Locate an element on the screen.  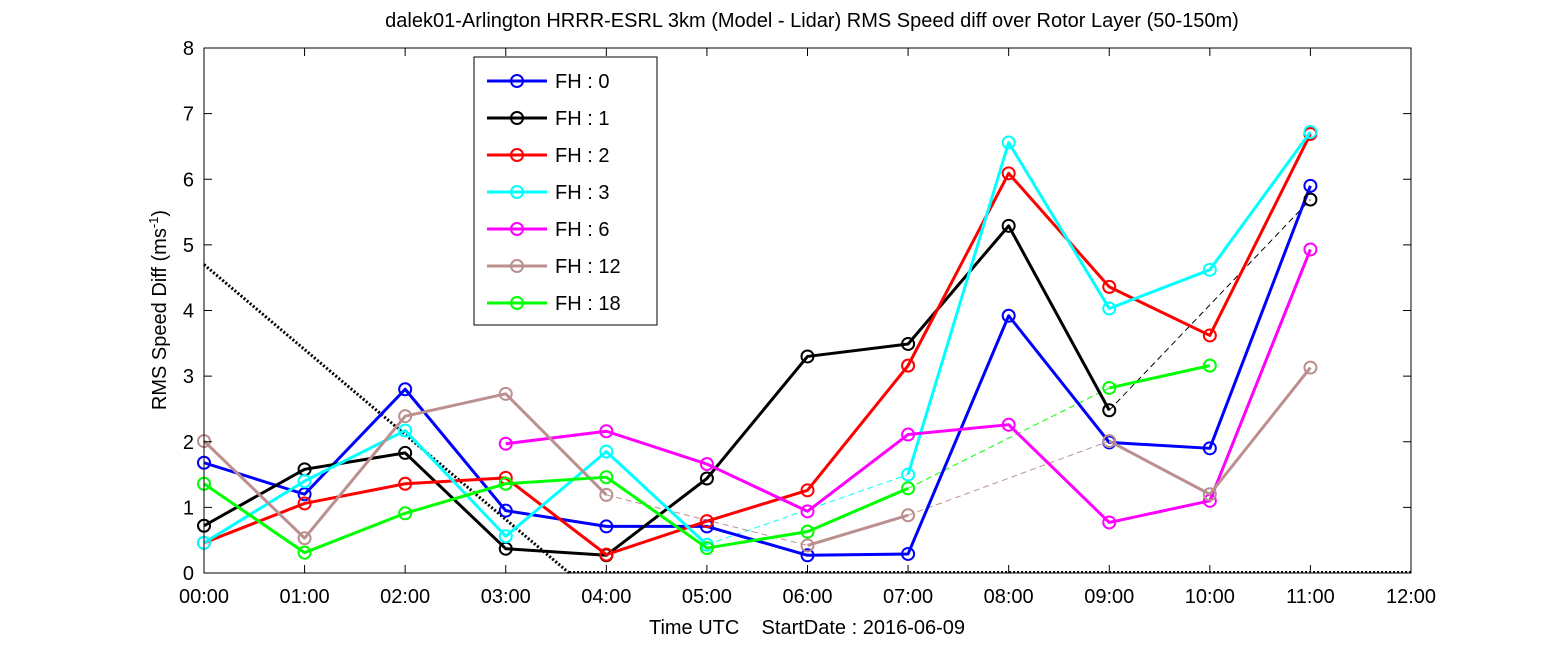
x-tick-label-12: 12:00 is located at coordinates (1411, 597).